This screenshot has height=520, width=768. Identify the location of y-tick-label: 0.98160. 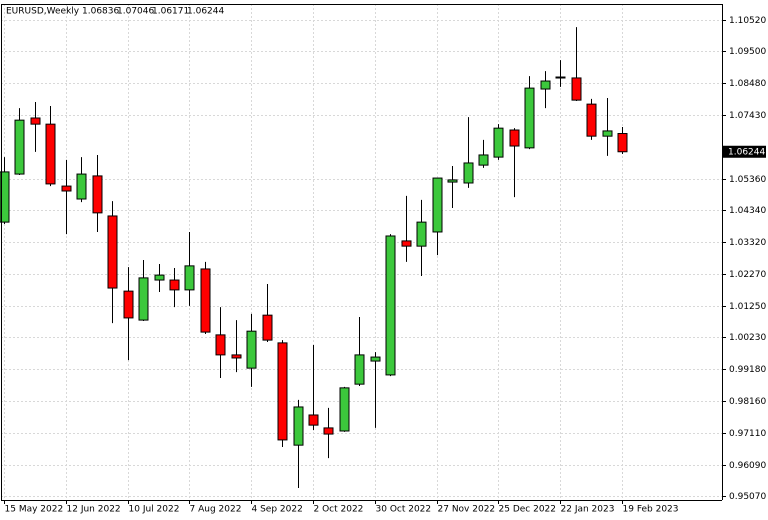
(747, 402).